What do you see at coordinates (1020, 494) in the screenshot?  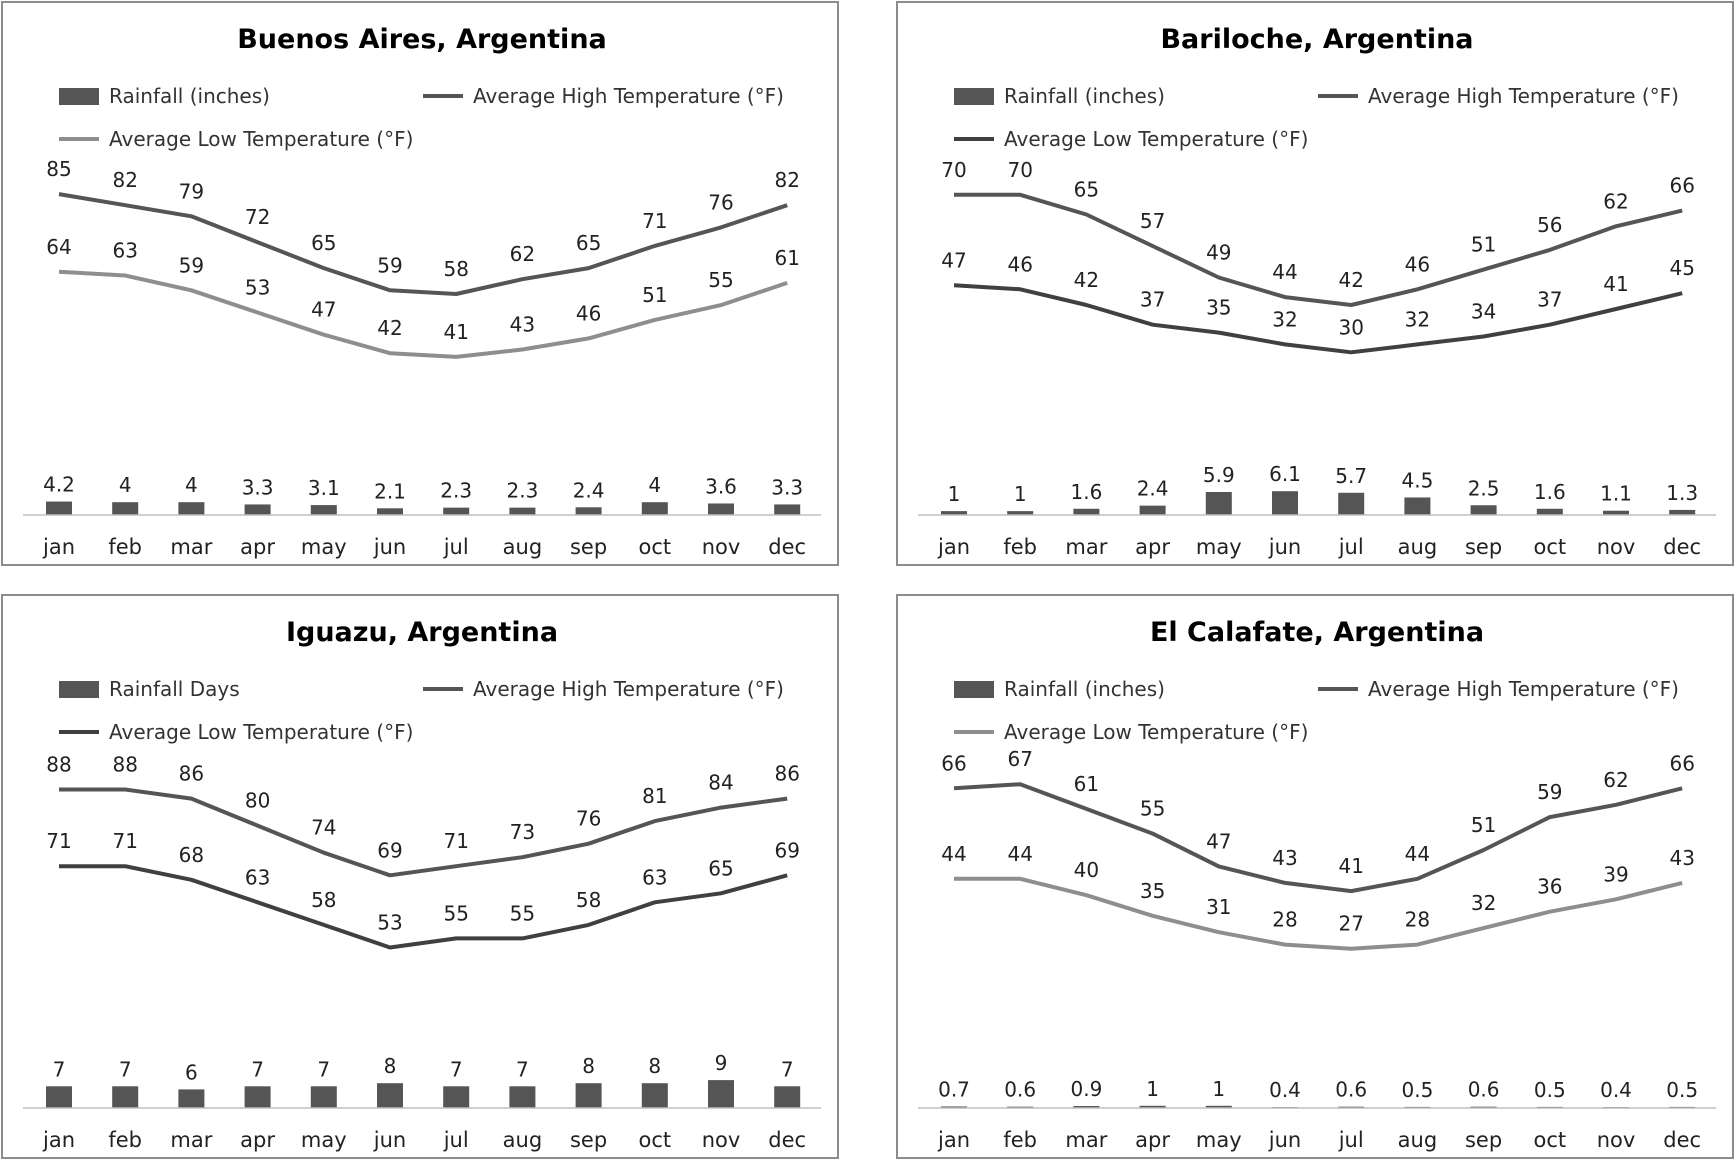 I see `bar-label-feb: 1` at bounding box center [1020, 494].